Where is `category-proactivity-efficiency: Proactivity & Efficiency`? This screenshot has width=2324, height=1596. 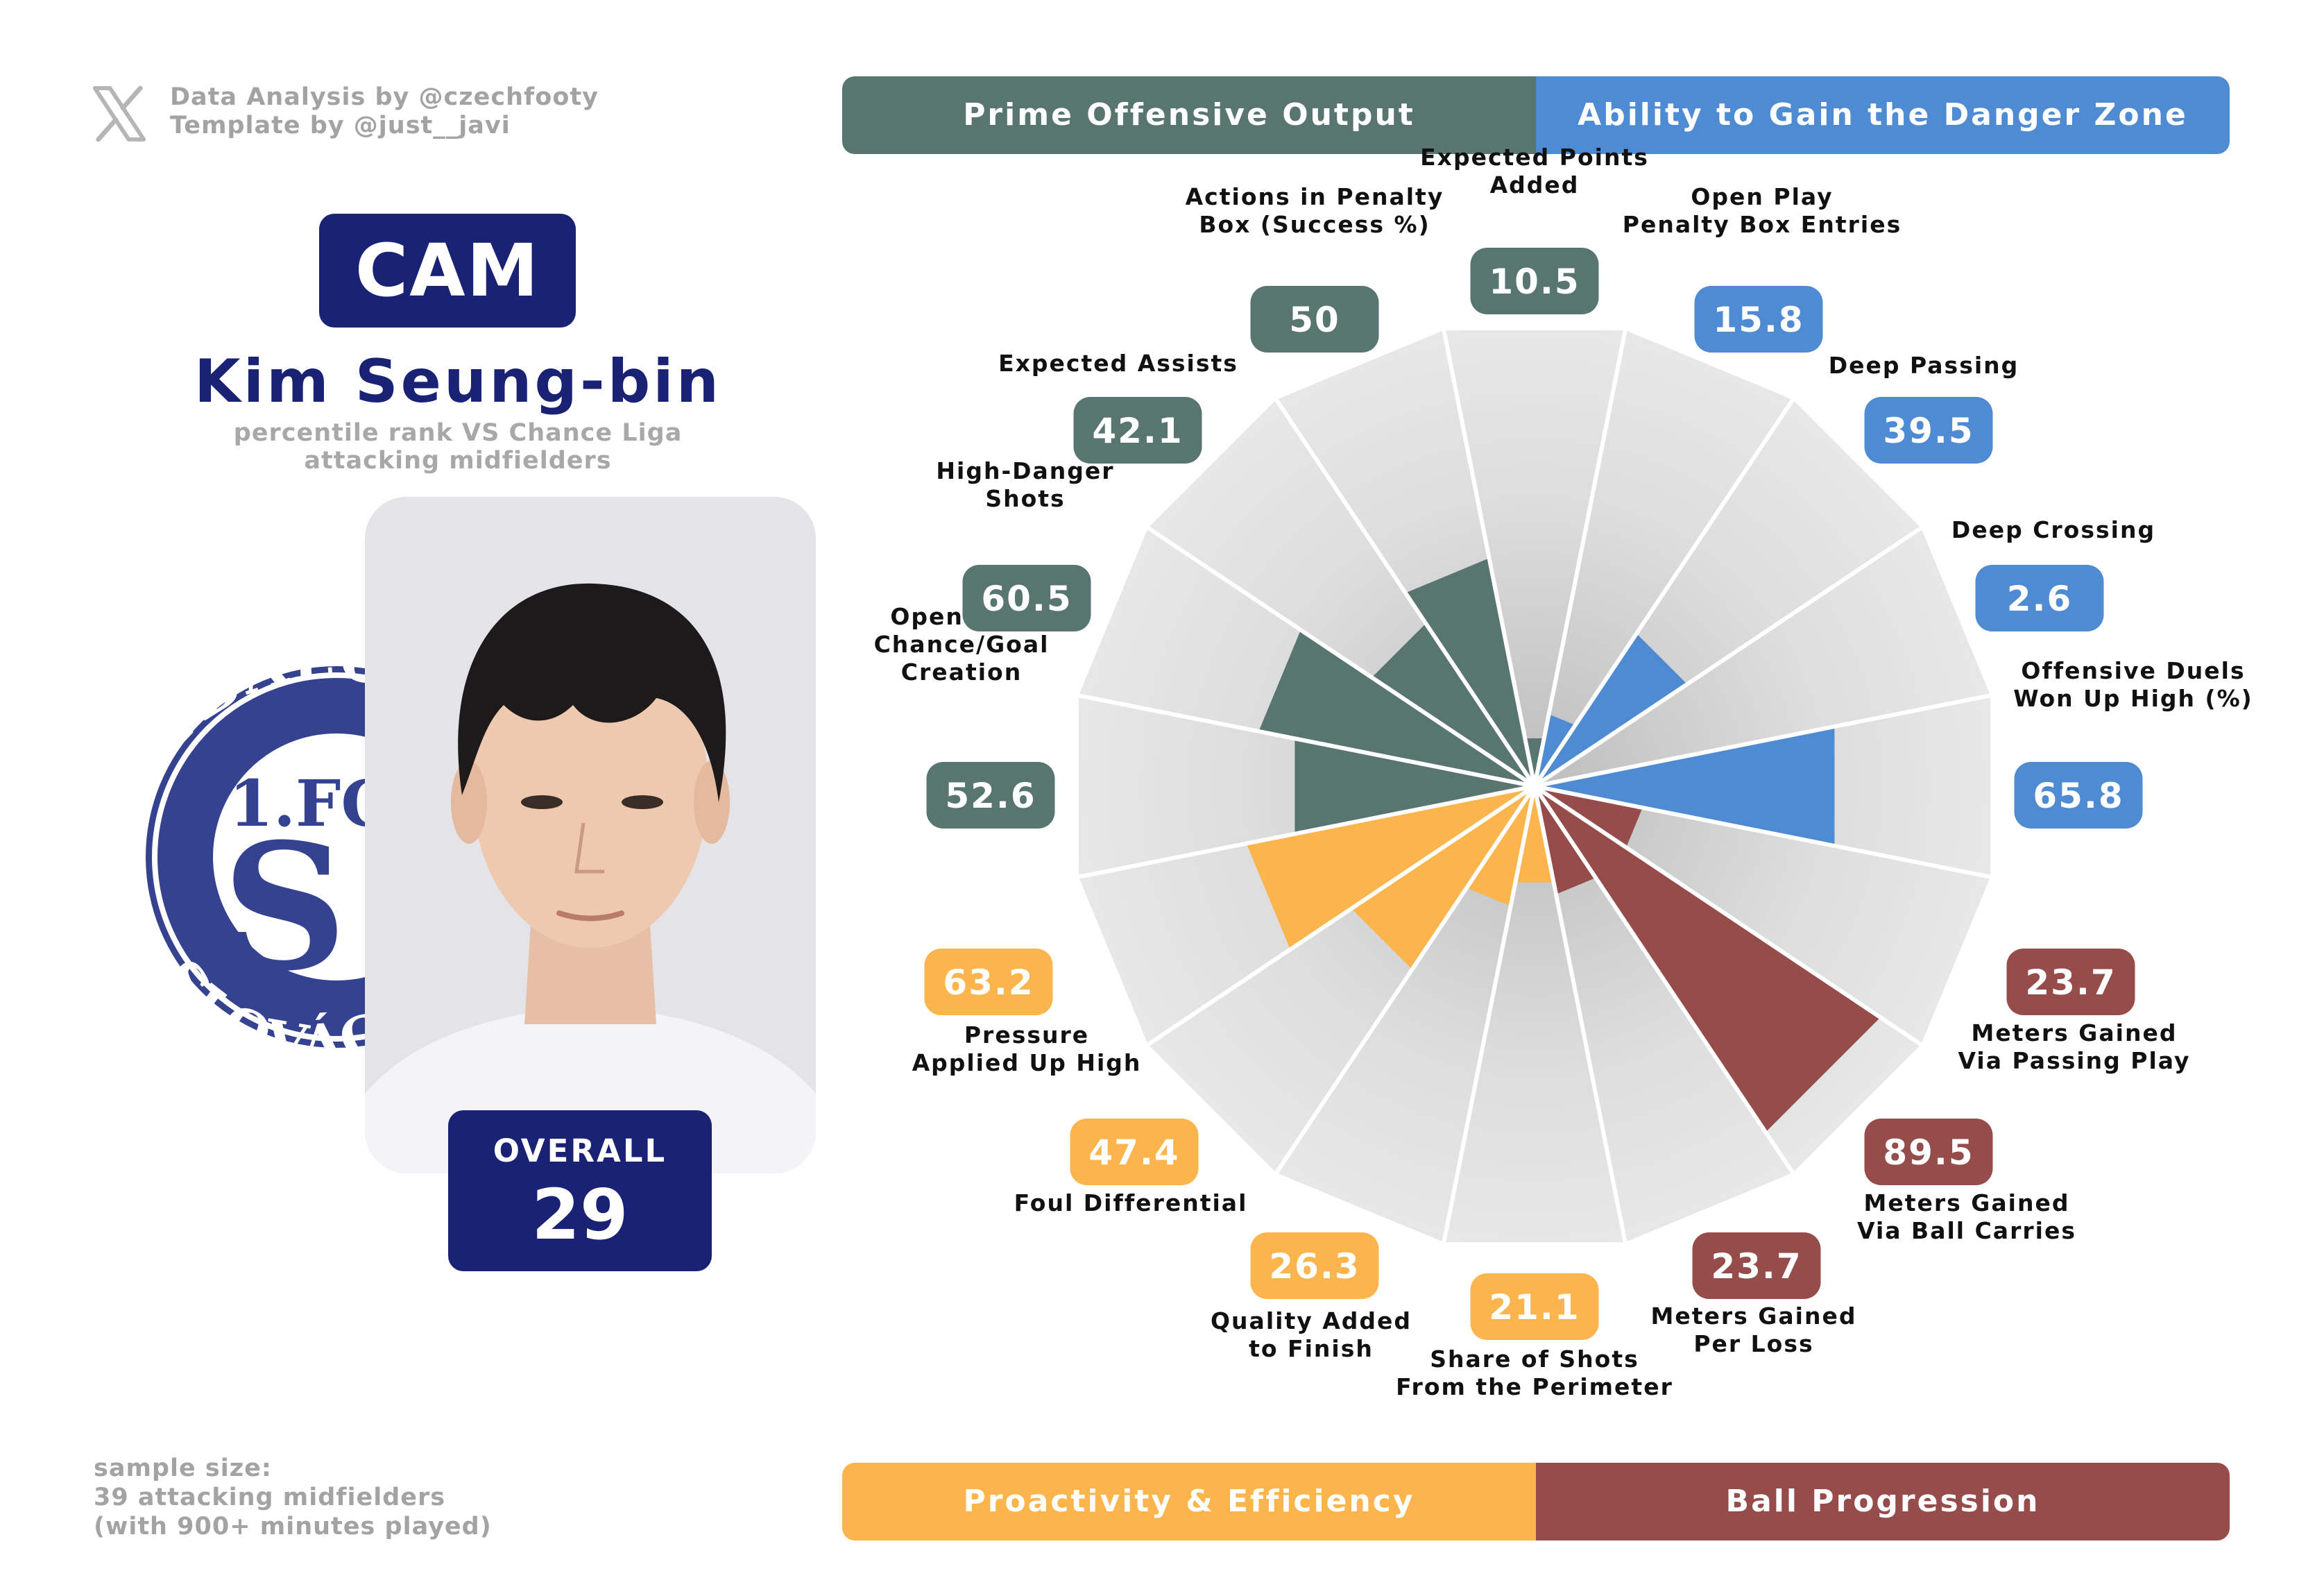 category-proactivity-efficiency: Proactivity & Efficiency is located at coordinates (1189, 1501).